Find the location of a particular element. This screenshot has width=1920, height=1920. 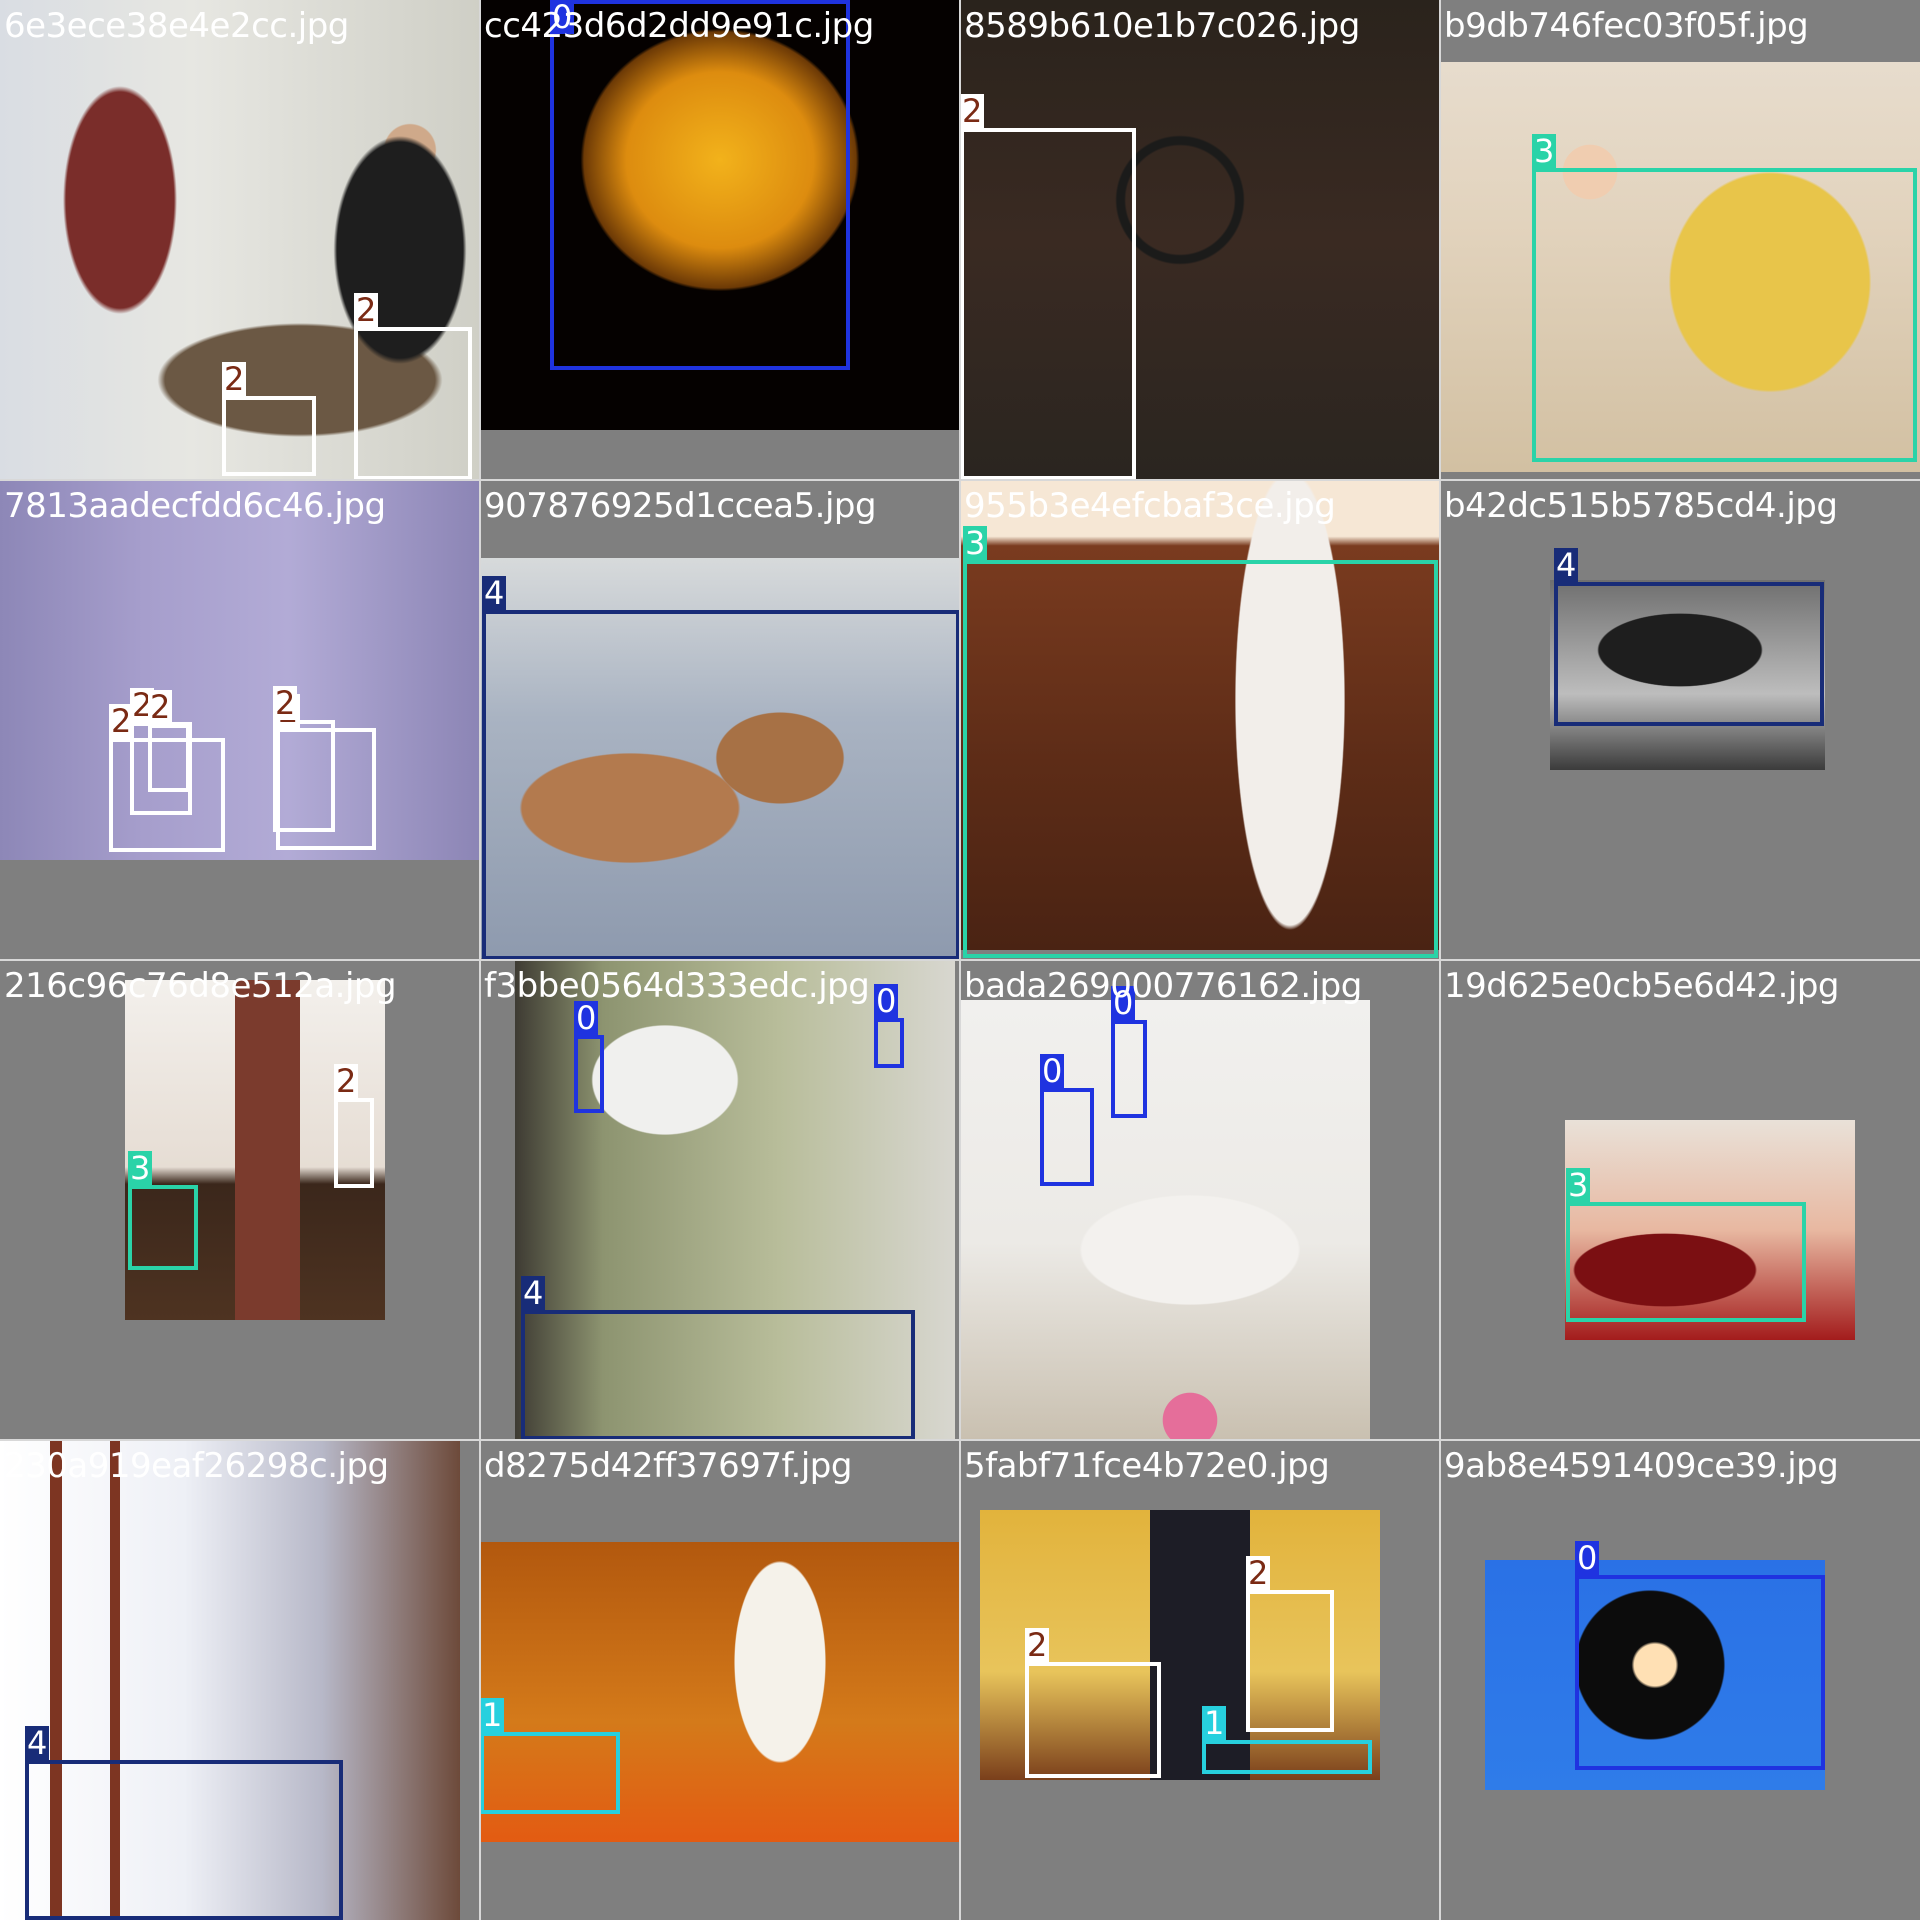

tile-filename: 955b3e4efcbaf3ce.jpg is located at coordinates (1150, 506).